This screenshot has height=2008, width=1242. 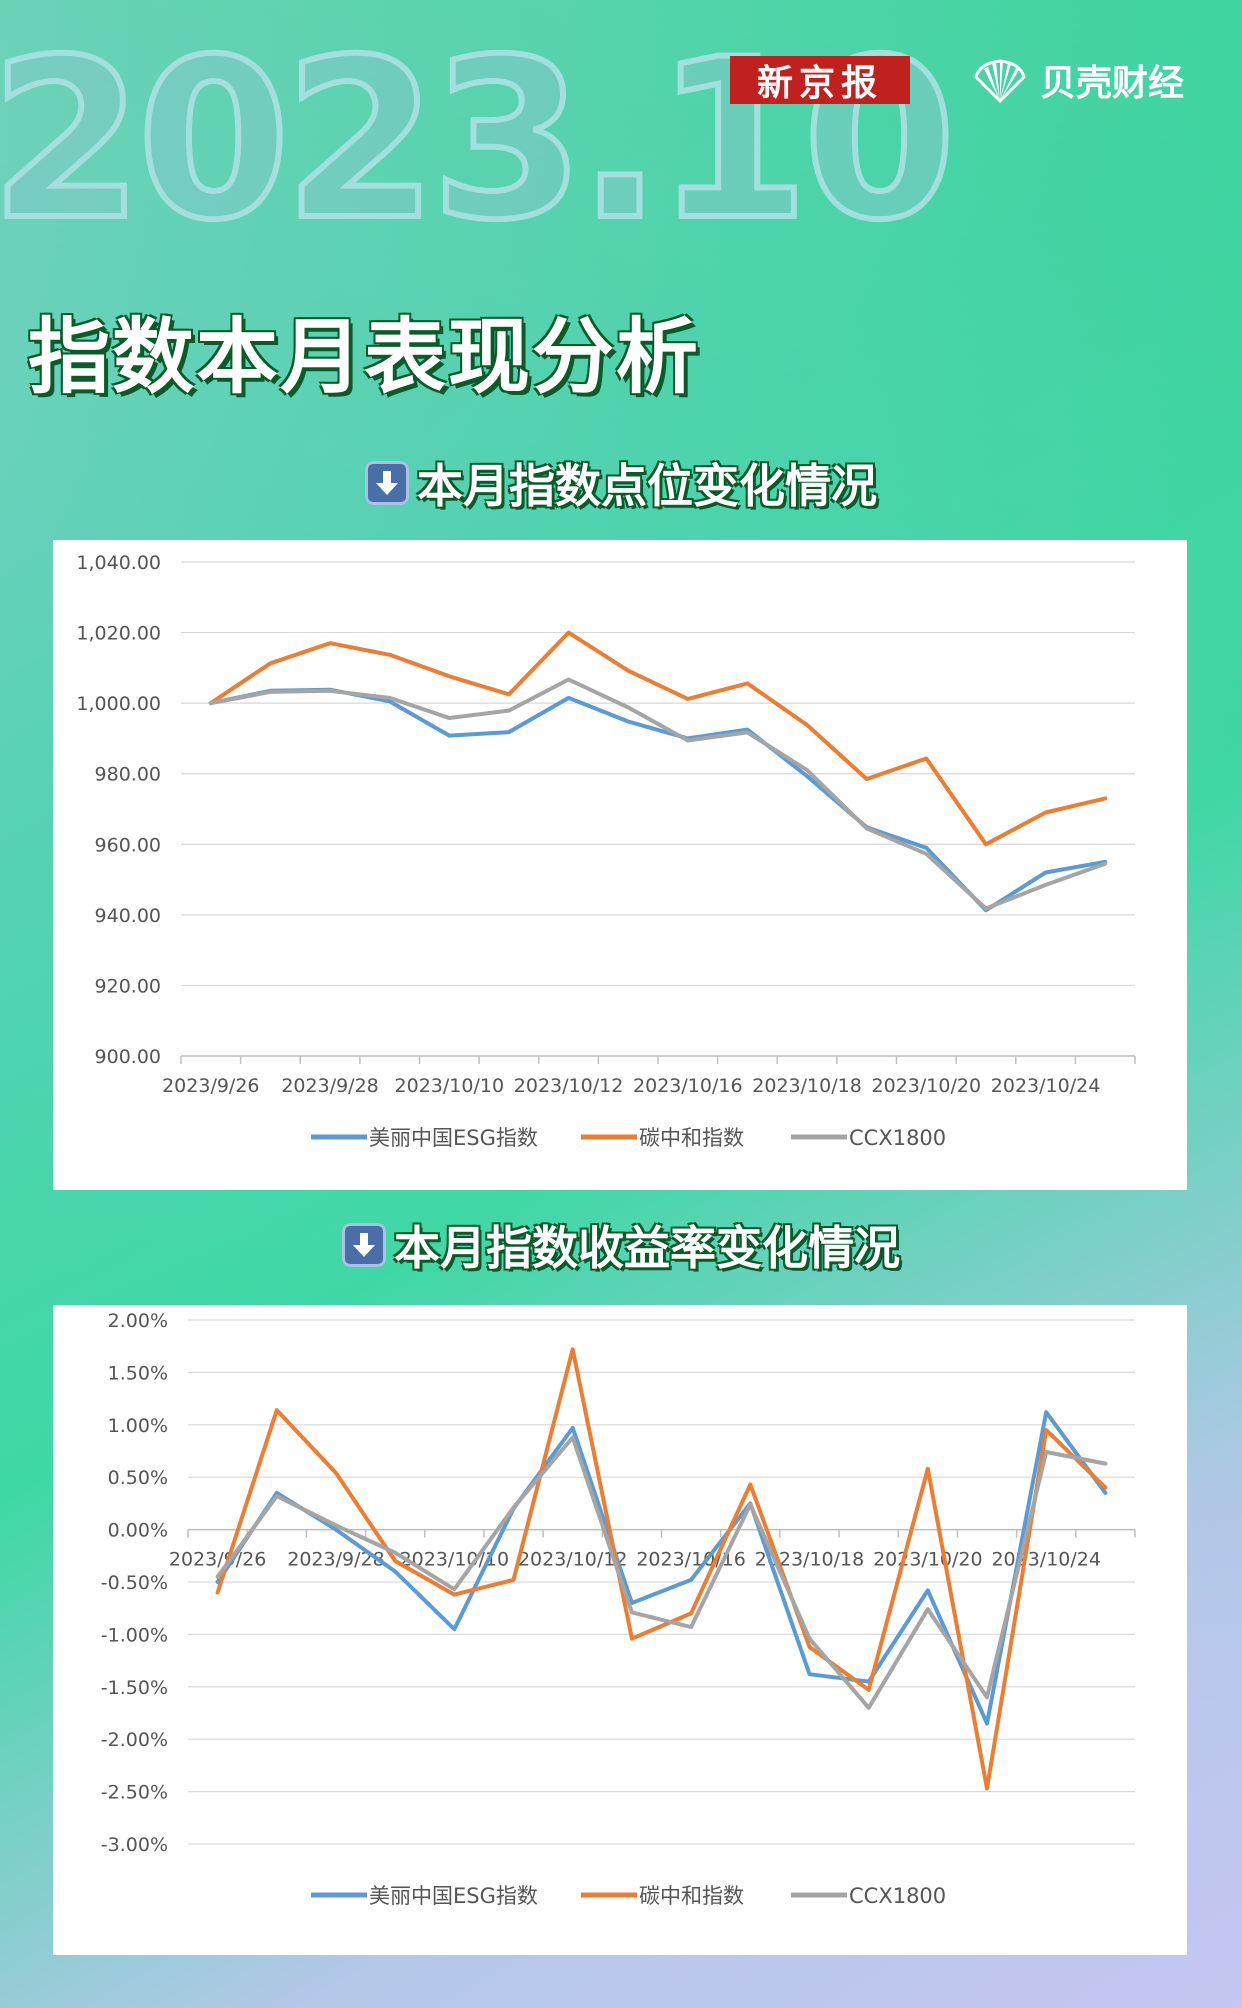 What do you see at coordinates (128, 845) in the screenshot?
I see `y-tick-label: 960.00` at bounding box center [128, 845].